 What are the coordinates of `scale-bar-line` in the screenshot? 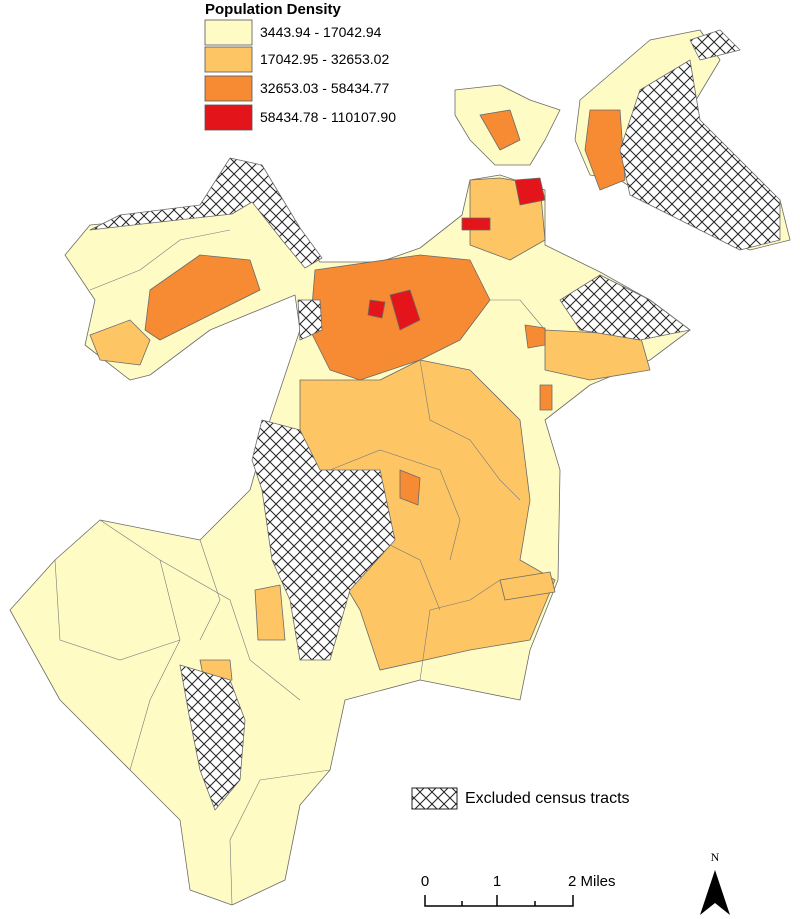 It's located at (499, 901).